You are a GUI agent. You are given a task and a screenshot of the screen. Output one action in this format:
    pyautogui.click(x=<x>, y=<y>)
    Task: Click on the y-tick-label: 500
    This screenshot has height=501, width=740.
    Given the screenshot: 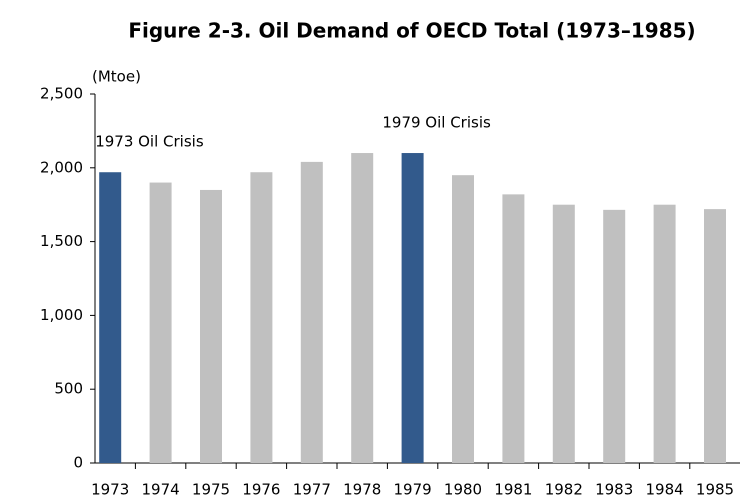 What is the action you would take?
    pyautogui.click(x=68, y=389)
    